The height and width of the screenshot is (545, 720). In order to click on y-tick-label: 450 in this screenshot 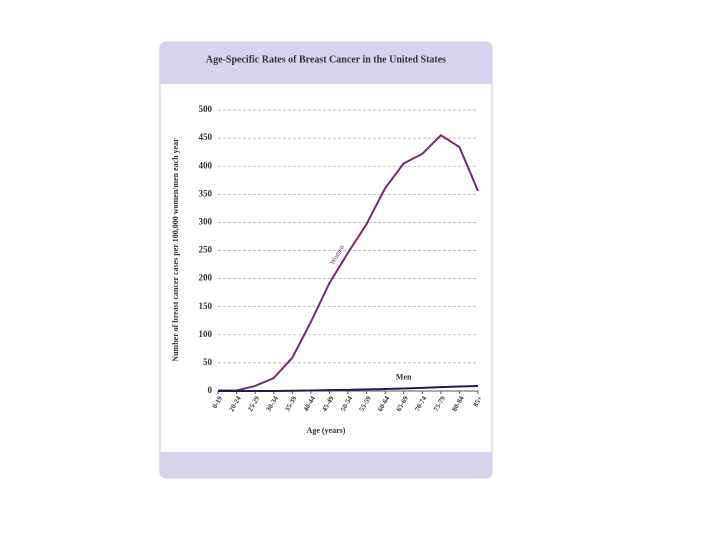, I will do `click(206, 137)`.